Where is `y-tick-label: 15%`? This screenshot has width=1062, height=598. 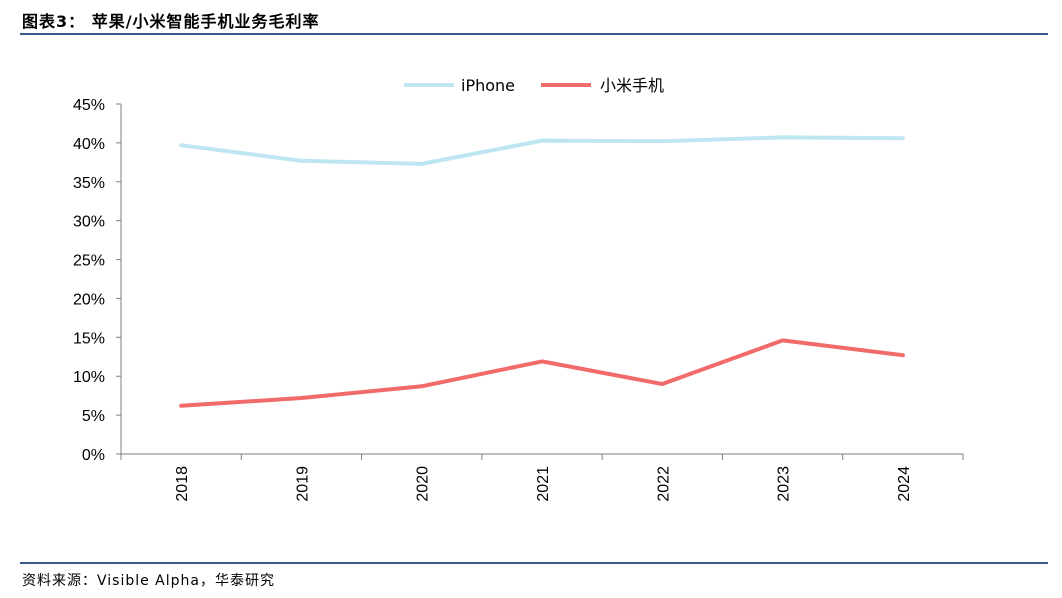
y-tick-label: 15% is located at coordinates (89, 338).